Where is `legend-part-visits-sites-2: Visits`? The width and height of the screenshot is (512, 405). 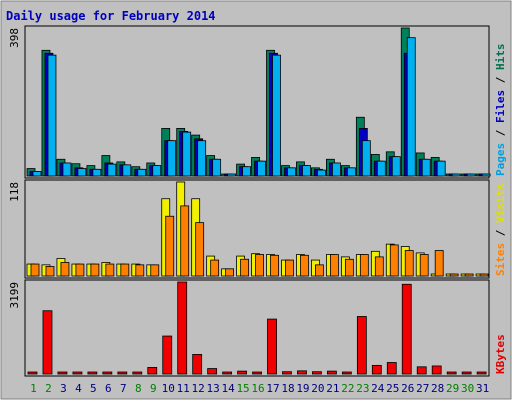
legend-part-visits-sites-2: Visits is located at coordinates (500, 203).